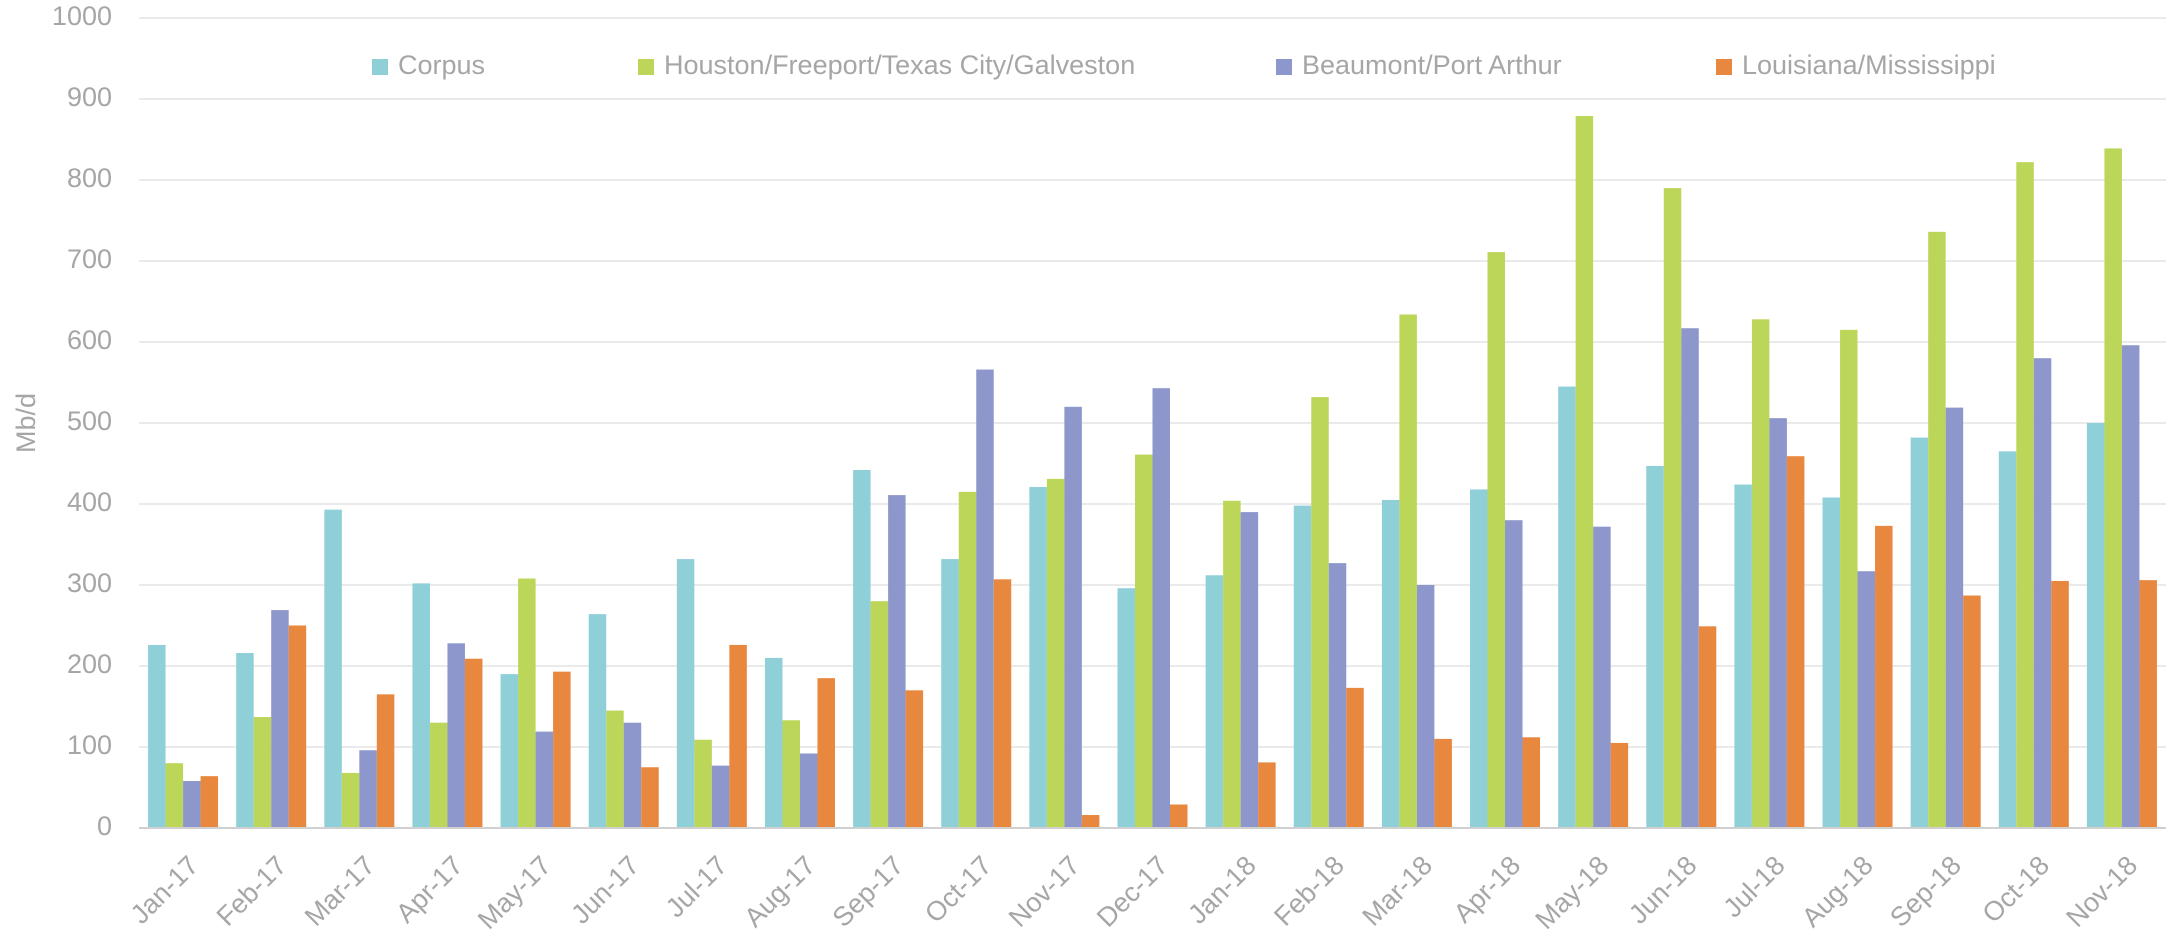  I want to click on x-tick-label: Oct-17, so click(958, 889).